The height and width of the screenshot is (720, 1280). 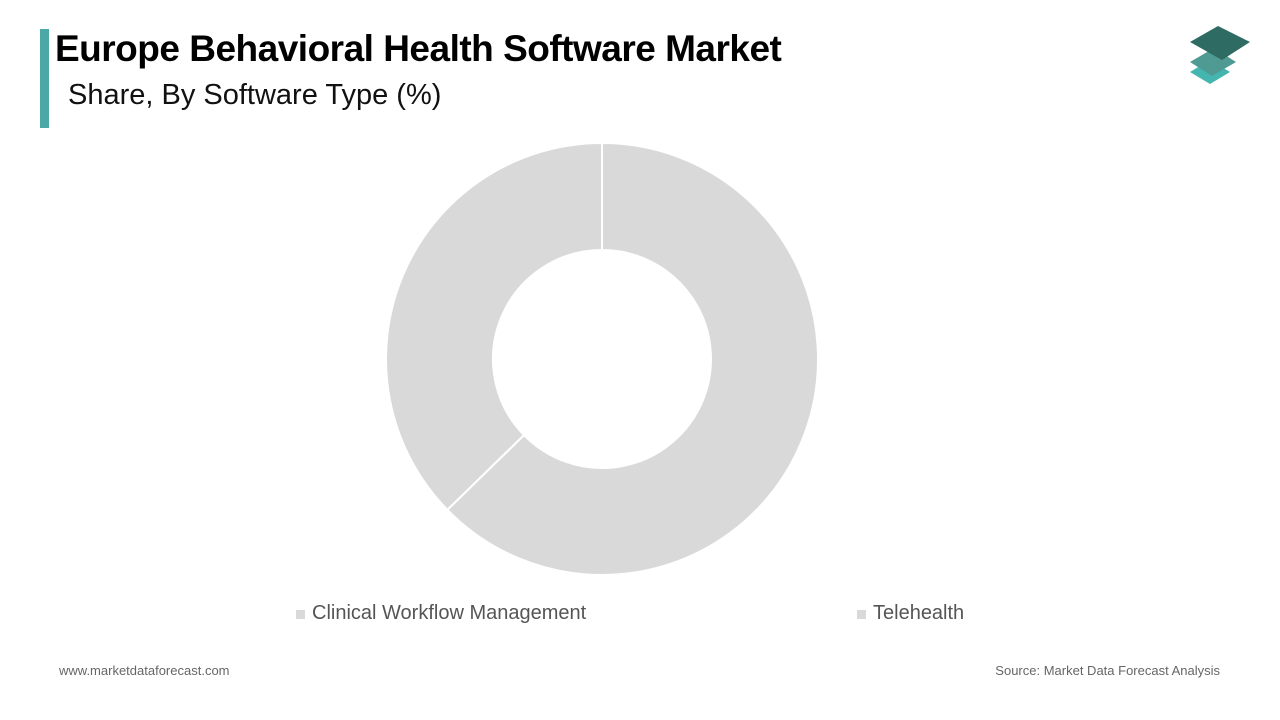 What do you see at coordinates (919, 613) in the screenshot?
I see `legend-label: Telehealth` at bounding box center [919, 613].